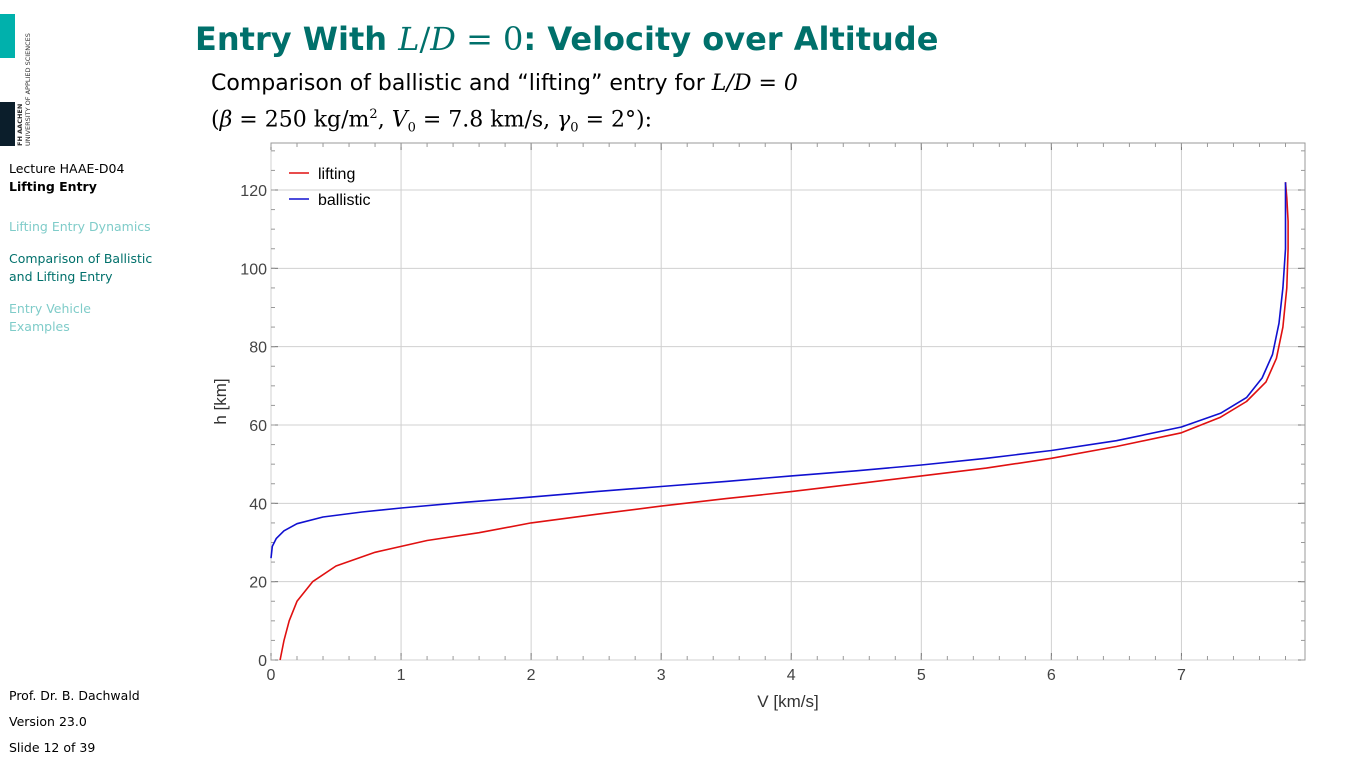 The height and width of the screenshot is (761, 1349). I want to click on version-label: Version 23.0, so click(48, 721).